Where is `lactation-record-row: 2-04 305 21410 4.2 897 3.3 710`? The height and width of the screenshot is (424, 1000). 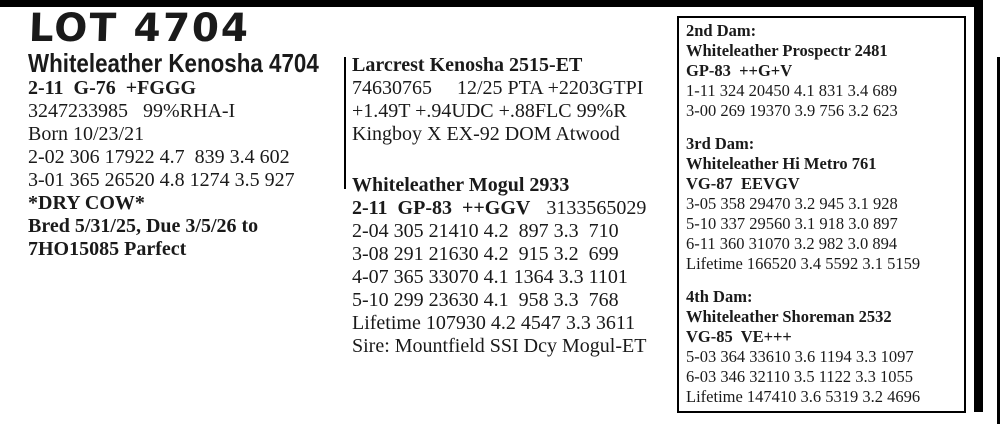 lactation-record-row: 2-04 305 21410 4.2 897 3.3 710 is located at coordinates (485, 231).